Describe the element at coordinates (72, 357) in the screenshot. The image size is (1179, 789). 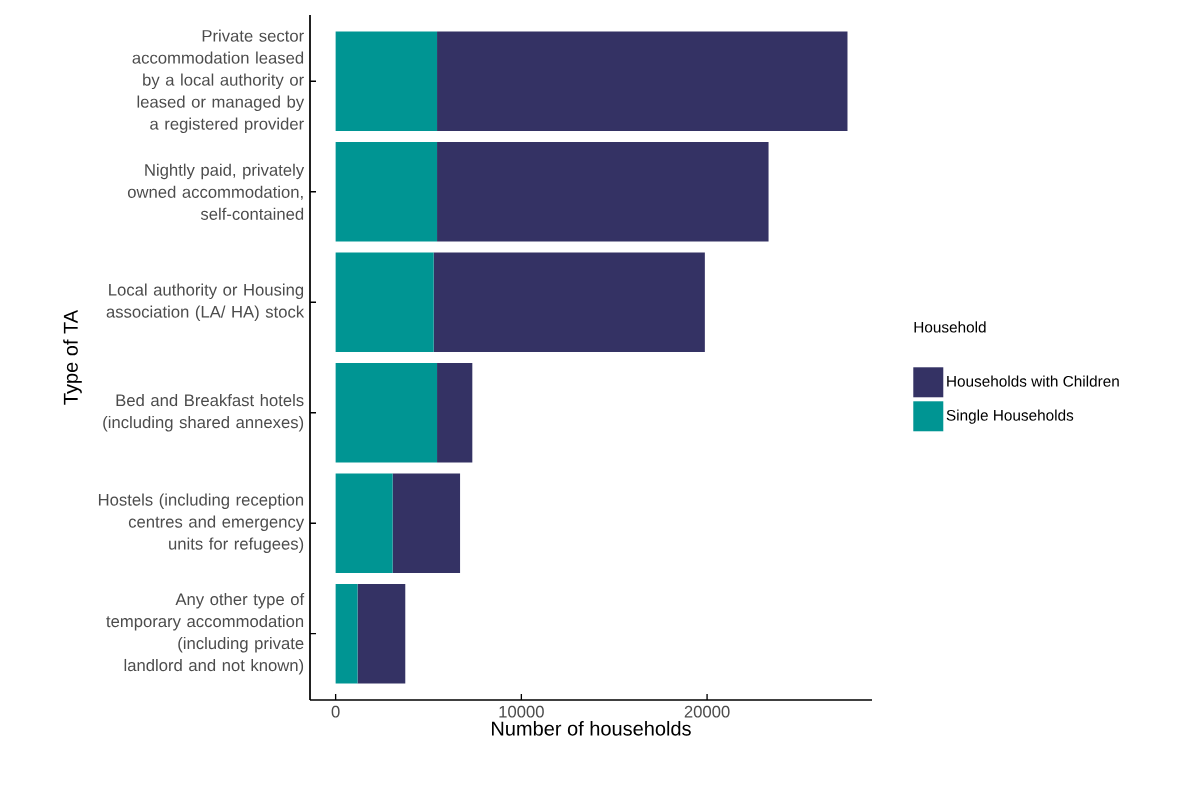
I see `y-axis-title: Type of TA` at that location.